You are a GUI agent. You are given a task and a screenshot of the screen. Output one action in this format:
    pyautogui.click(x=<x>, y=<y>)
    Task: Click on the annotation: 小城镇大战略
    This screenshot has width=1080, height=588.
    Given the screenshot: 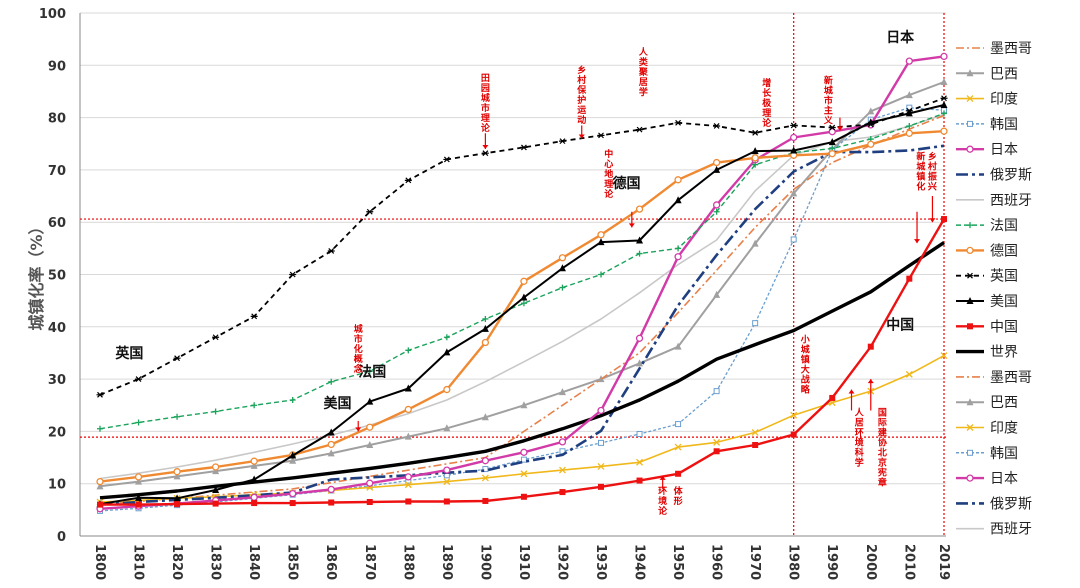 What is the action you would take?
    pyautogui.click(x=805, y=364)
    